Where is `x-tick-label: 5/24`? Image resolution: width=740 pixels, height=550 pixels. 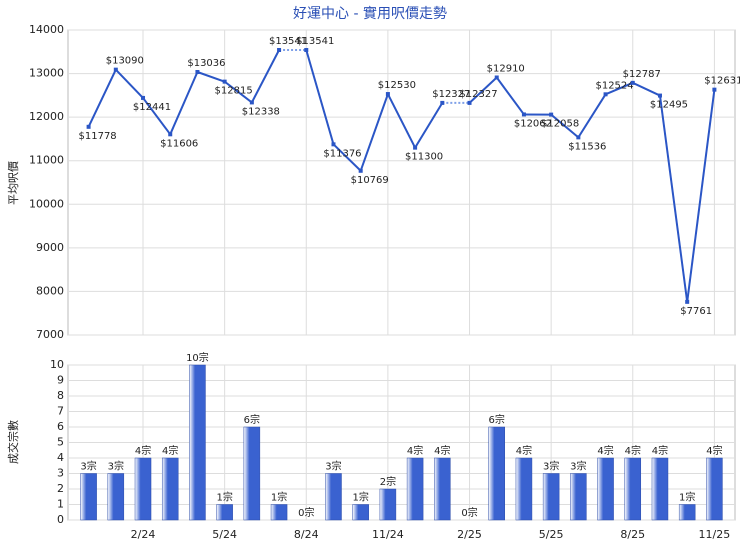
x-tick-label: 5/24 is located at coordinates (224, 534).